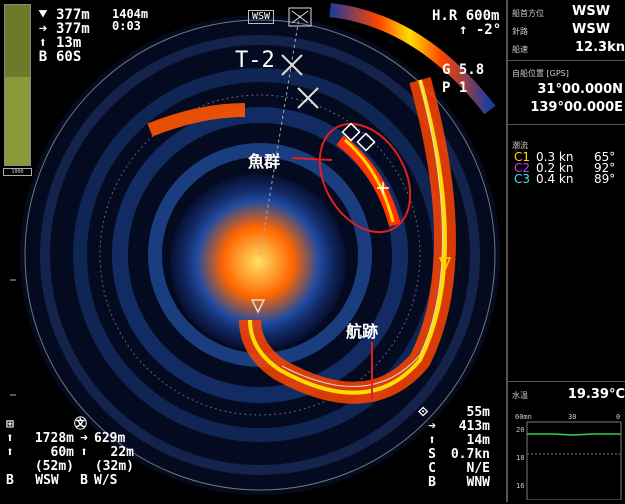  I want to click on heading-line, so click(280, 133).